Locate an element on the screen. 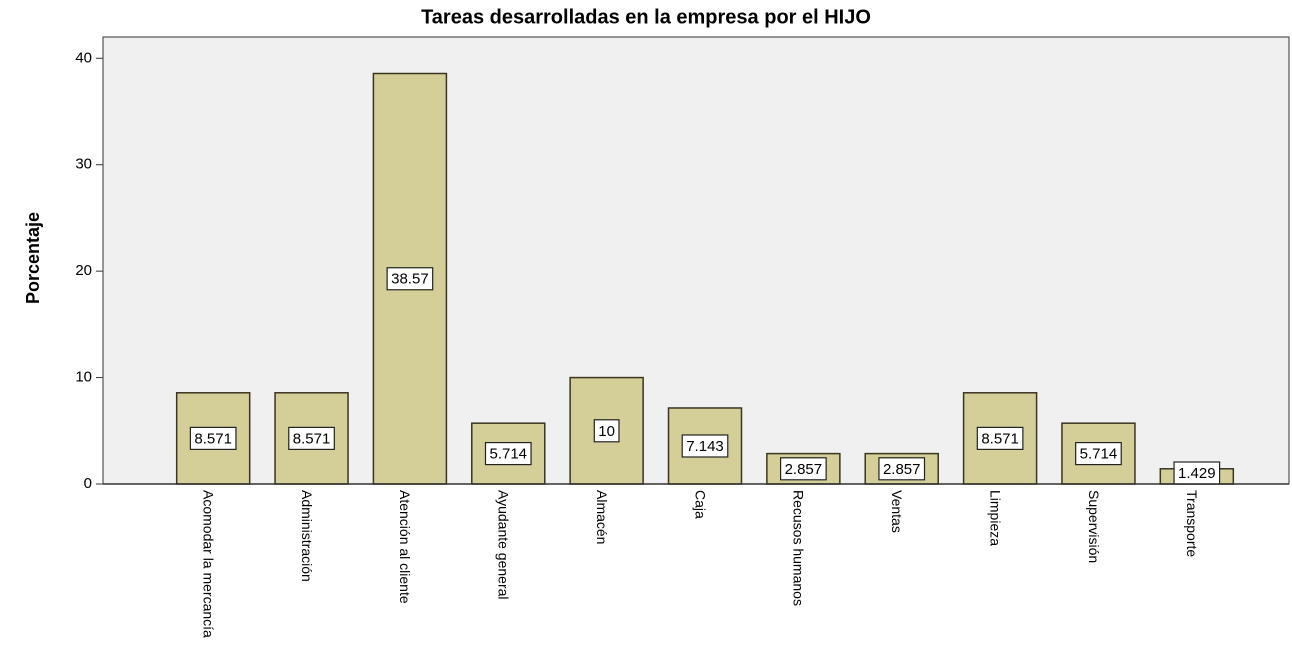 This screenshot has width=1292, height=661. x-tick-label: Caja is located at coordinates (700, 504).